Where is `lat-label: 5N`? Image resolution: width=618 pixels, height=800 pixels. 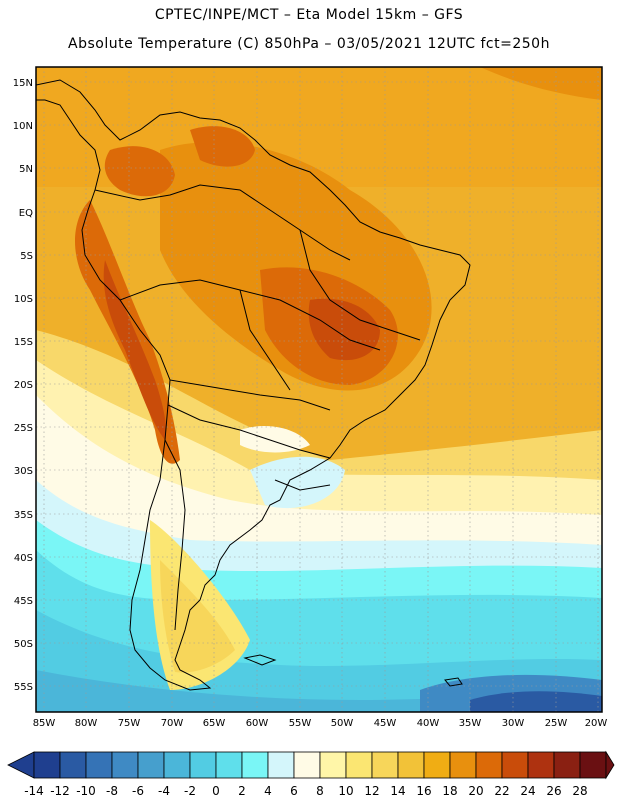
lat-label: 5N is located at coordinates (26, 169).